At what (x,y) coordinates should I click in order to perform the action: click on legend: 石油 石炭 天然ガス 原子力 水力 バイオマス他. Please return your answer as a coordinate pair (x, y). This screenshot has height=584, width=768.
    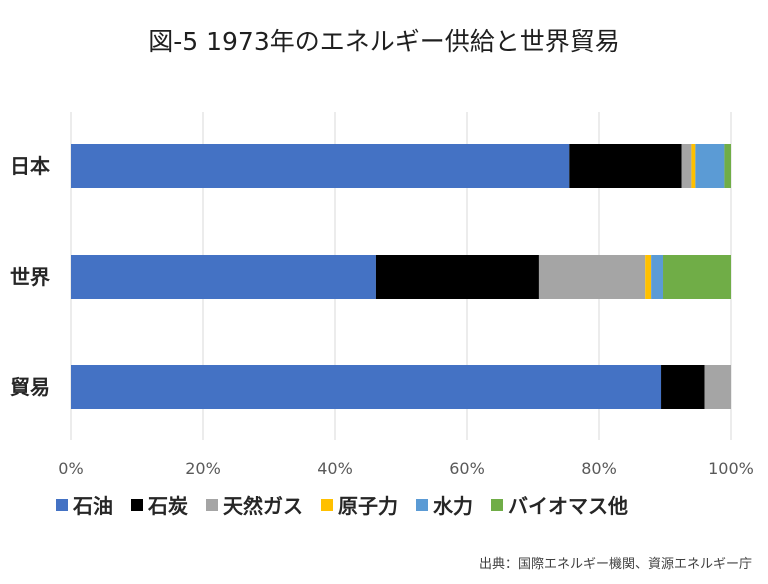
    Looking at the image, I should click on (342, 504).